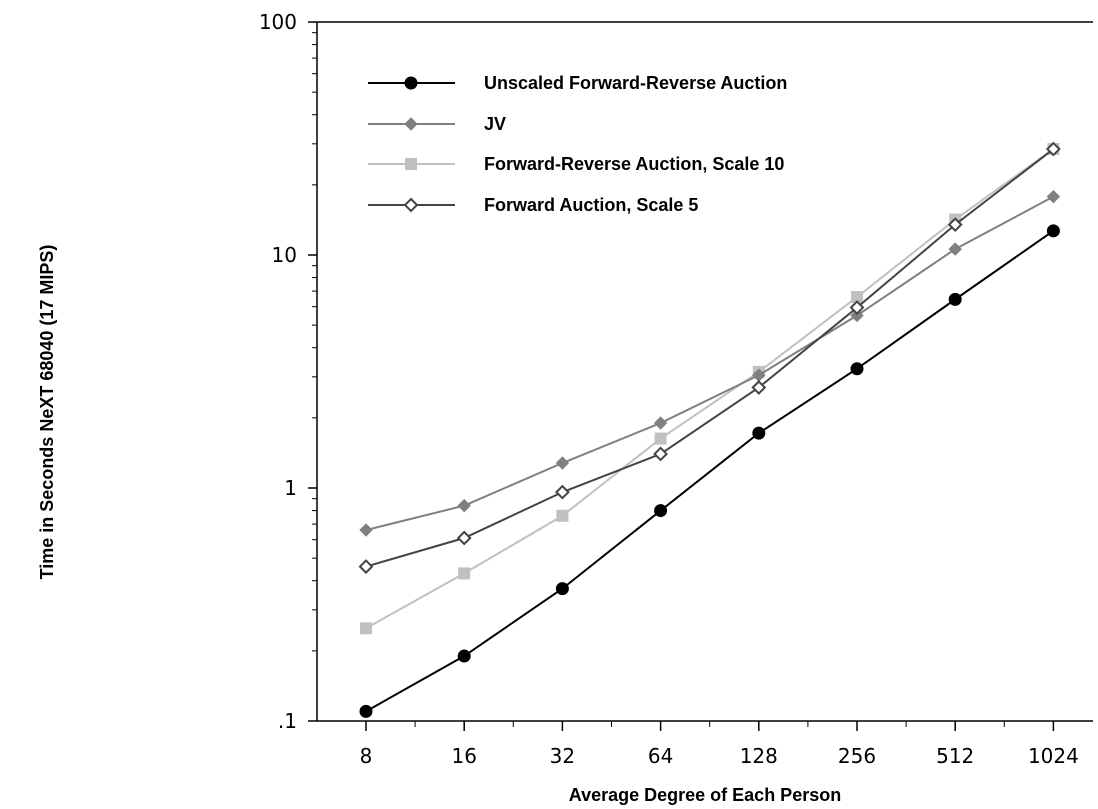 The image size is (1098, 809). I want to click on legend-label: Forward Auction, Scale 5, so click(591, 205).